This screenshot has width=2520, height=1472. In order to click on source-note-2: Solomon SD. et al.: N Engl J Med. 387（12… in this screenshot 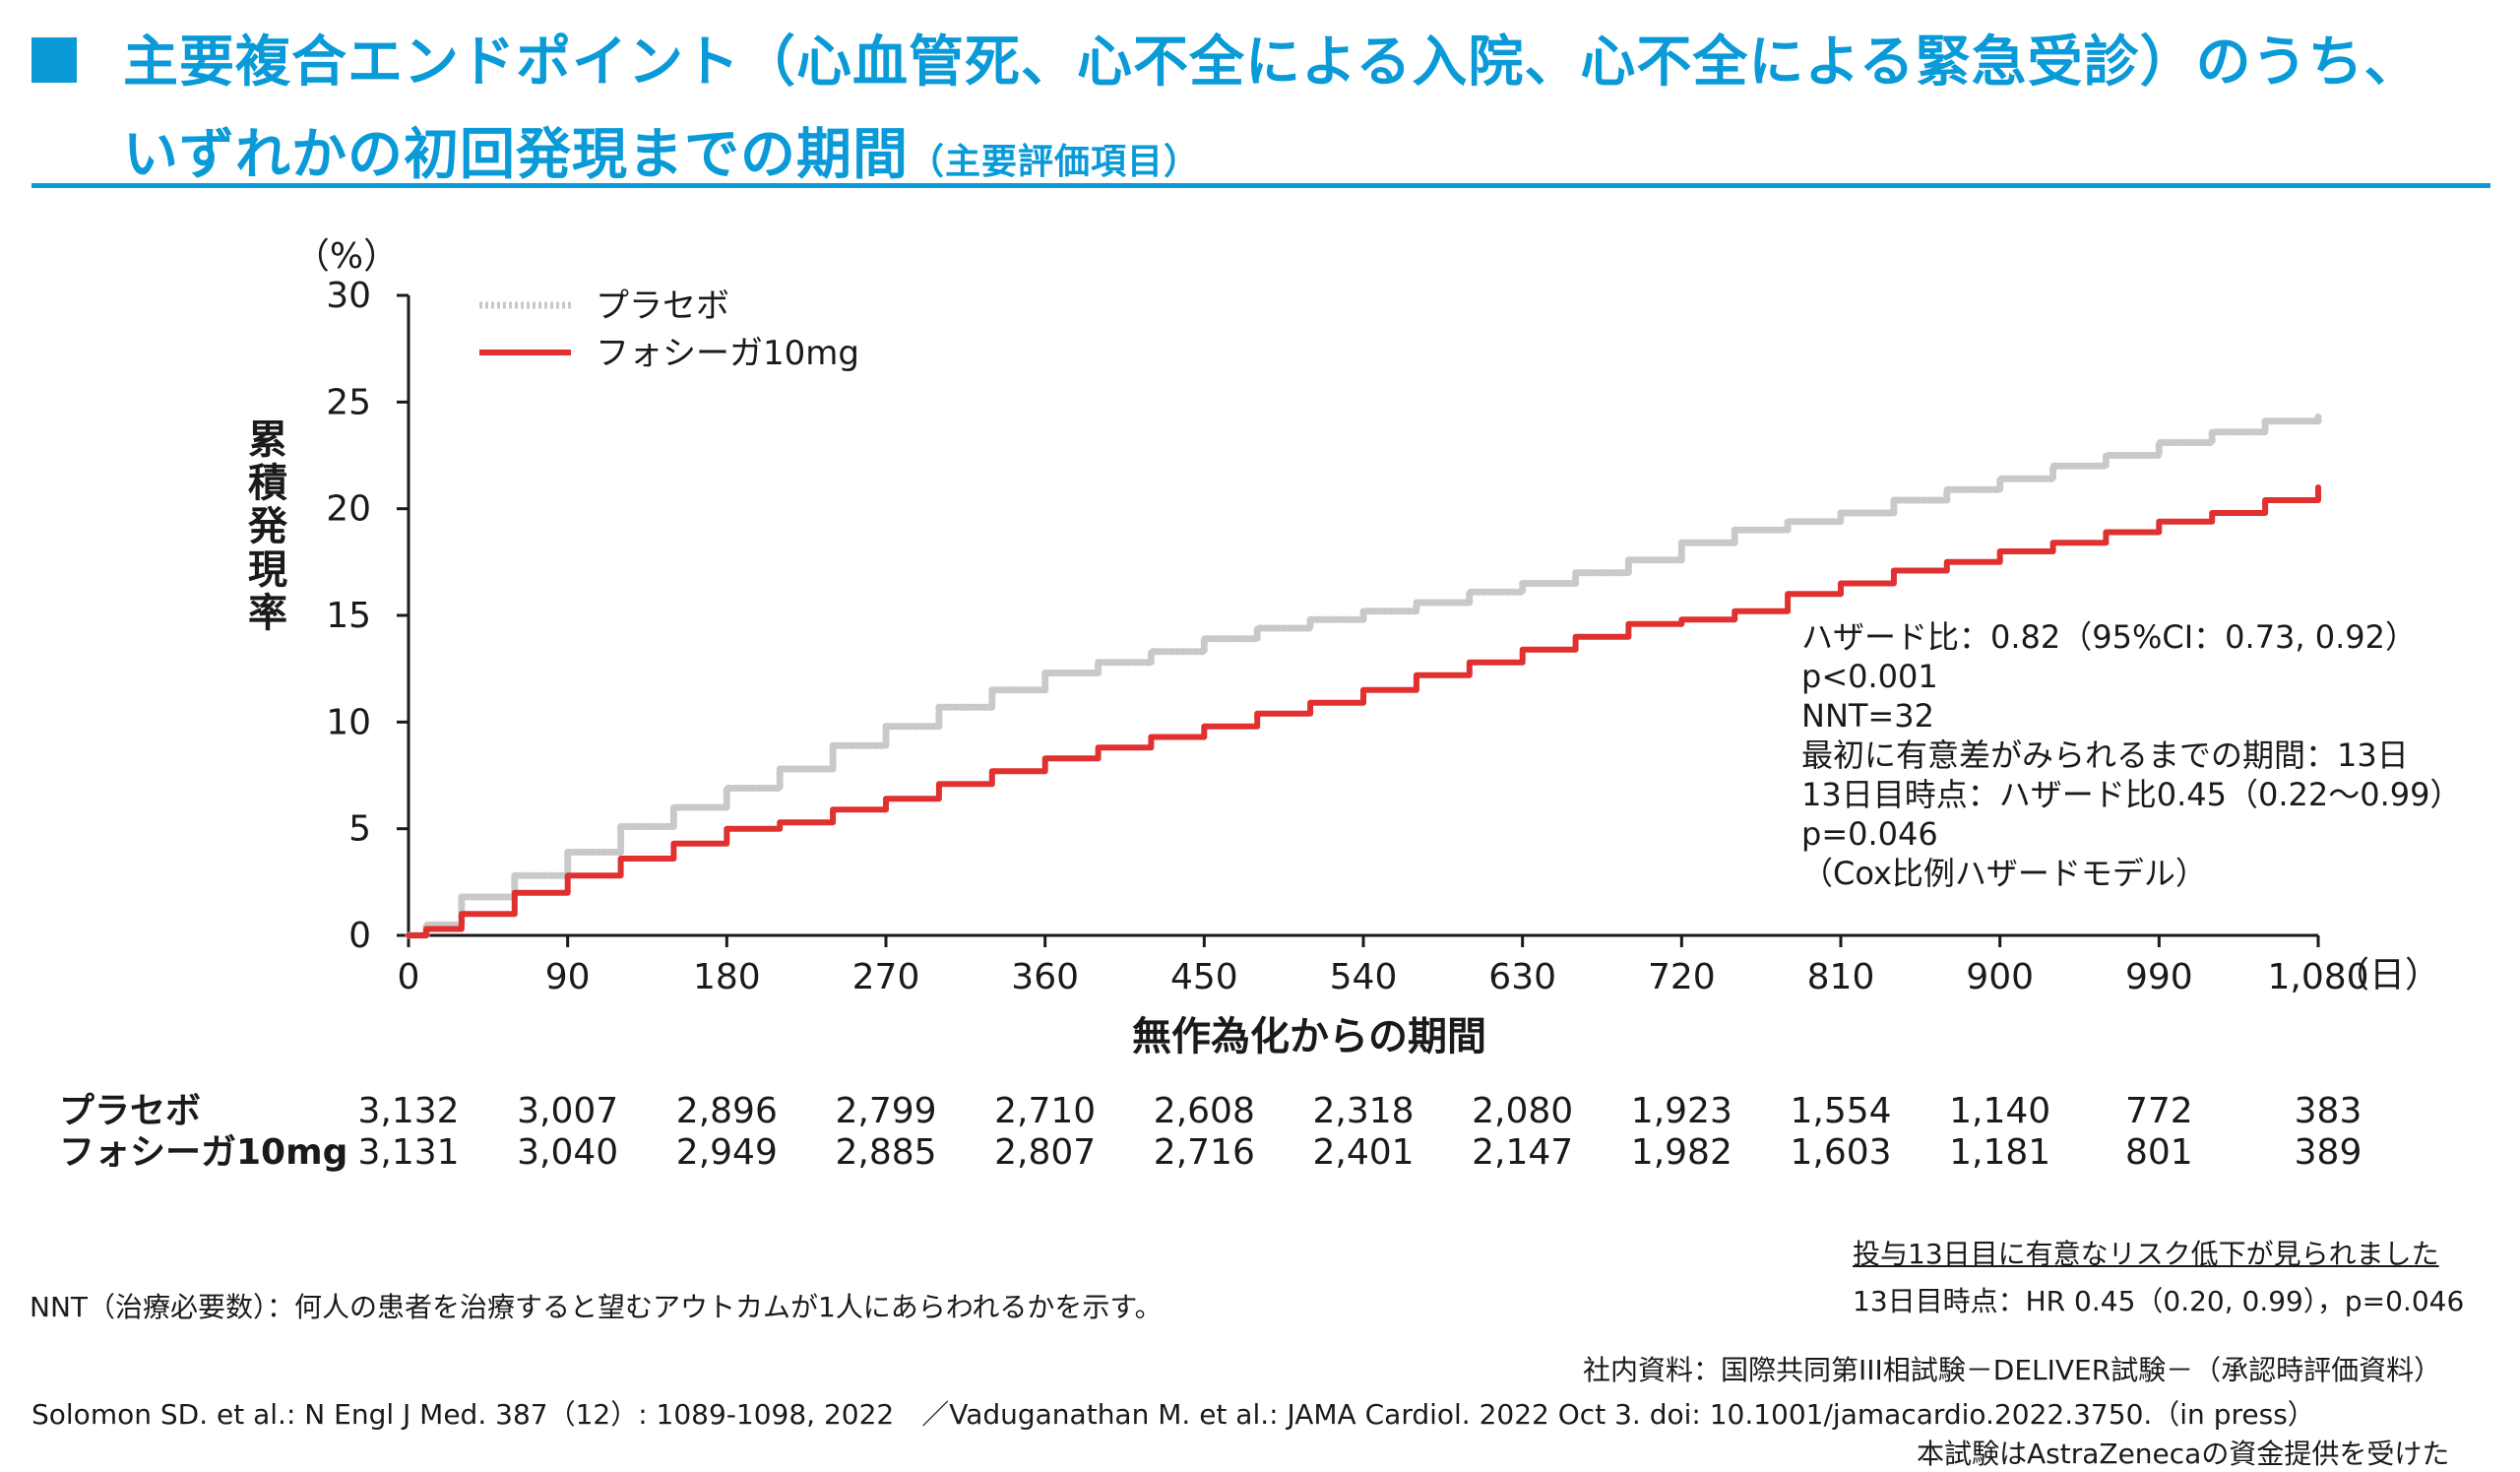, I will do `click(1173, 1414)`.